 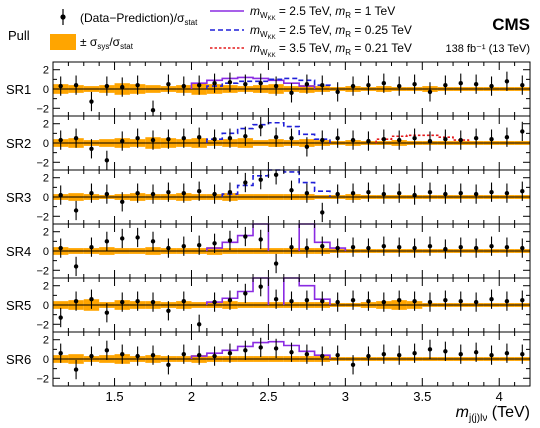 I want to click on region-label: SR3, so click(x=18, y=197).